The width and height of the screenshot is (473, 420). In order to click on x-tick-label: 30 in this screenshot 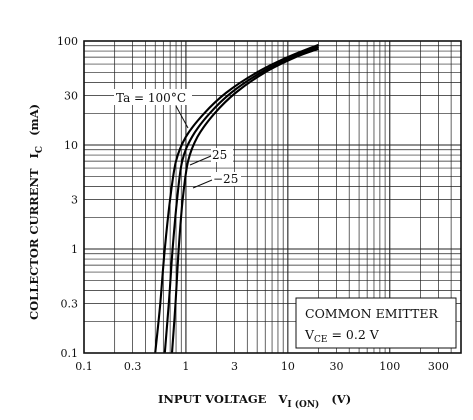, I will do `click(336, 366)`.